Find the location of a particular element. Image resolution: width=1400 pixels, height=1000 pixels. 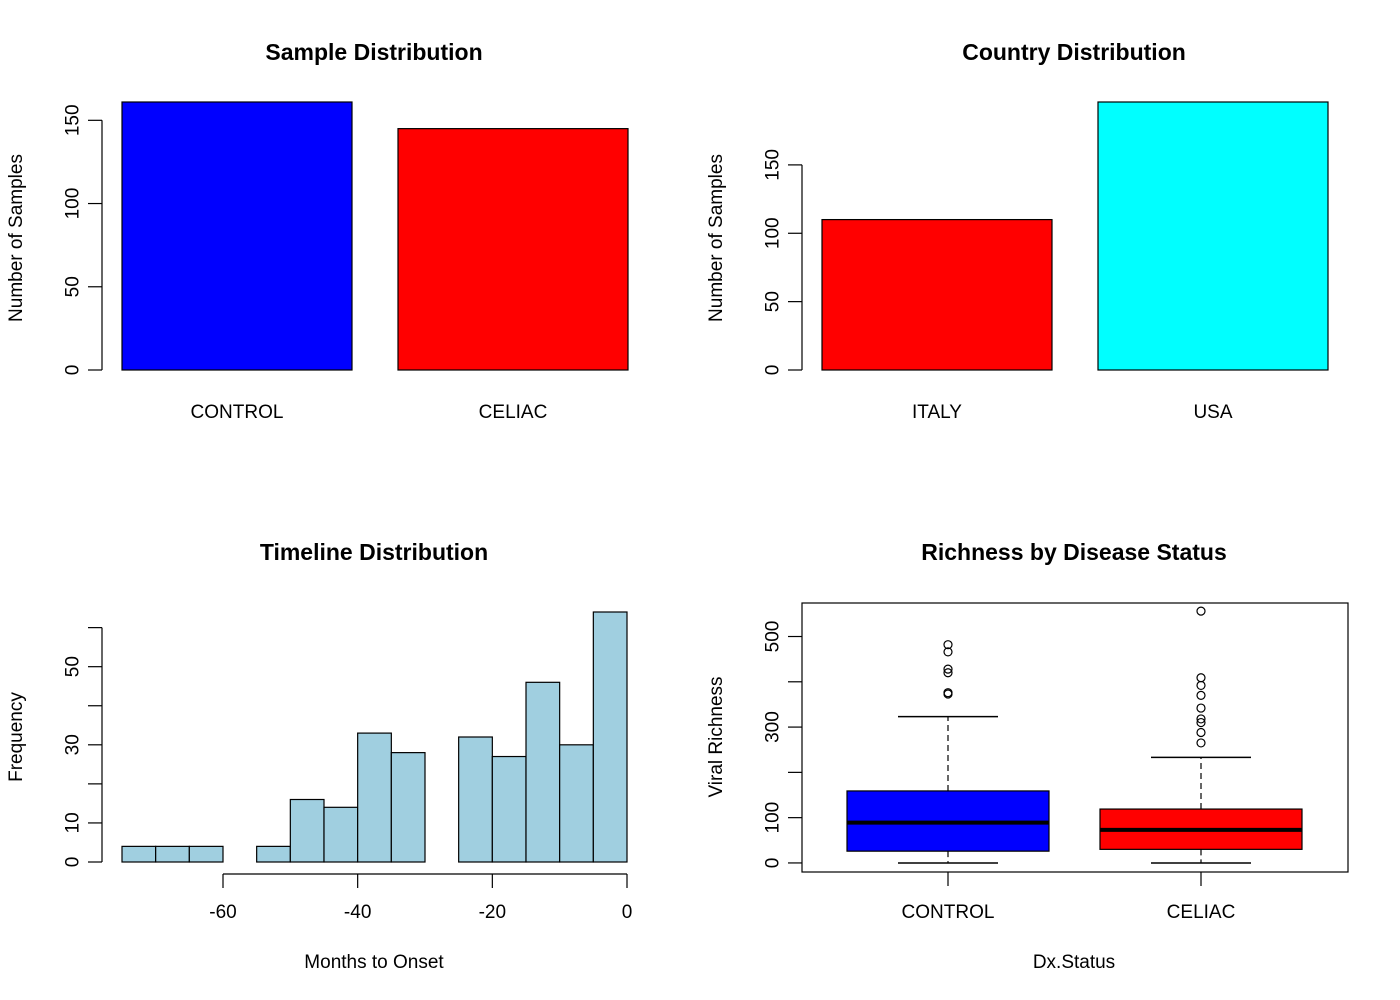

sample-category-label: CONTROL is located at coordinates (237, 412).